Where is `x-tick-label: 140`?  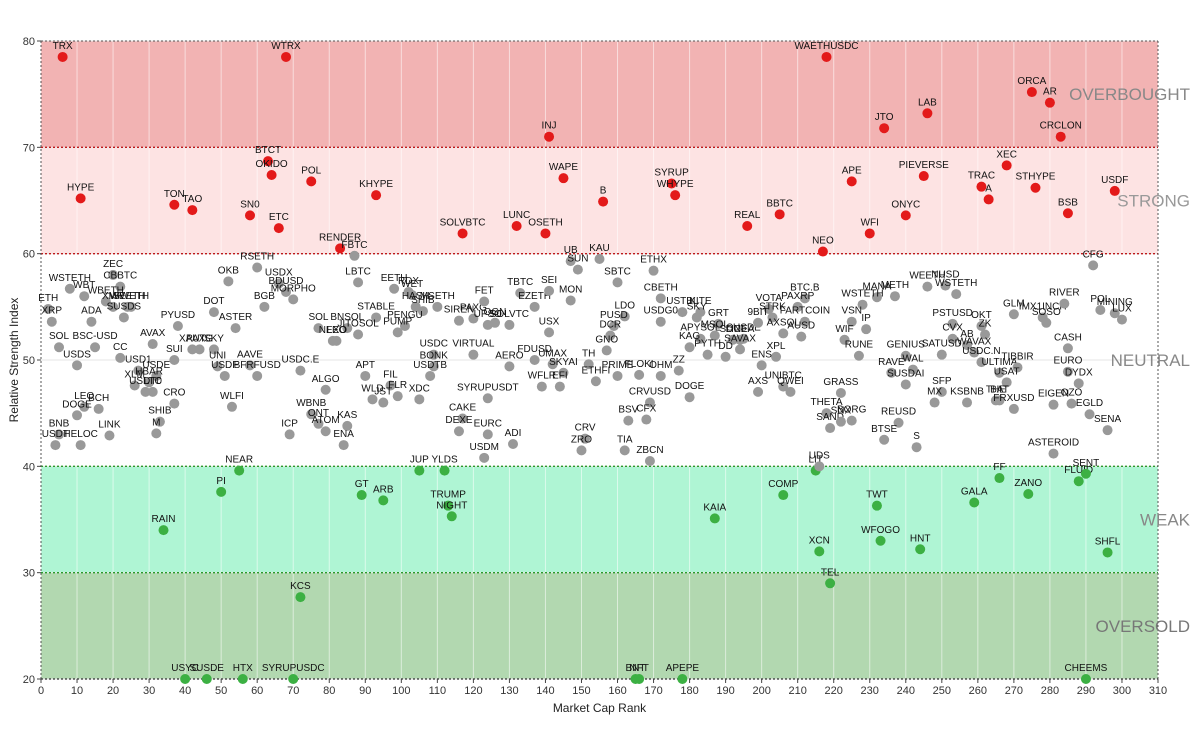
x-tick-label: 140 is located at coordinates (545, 691).